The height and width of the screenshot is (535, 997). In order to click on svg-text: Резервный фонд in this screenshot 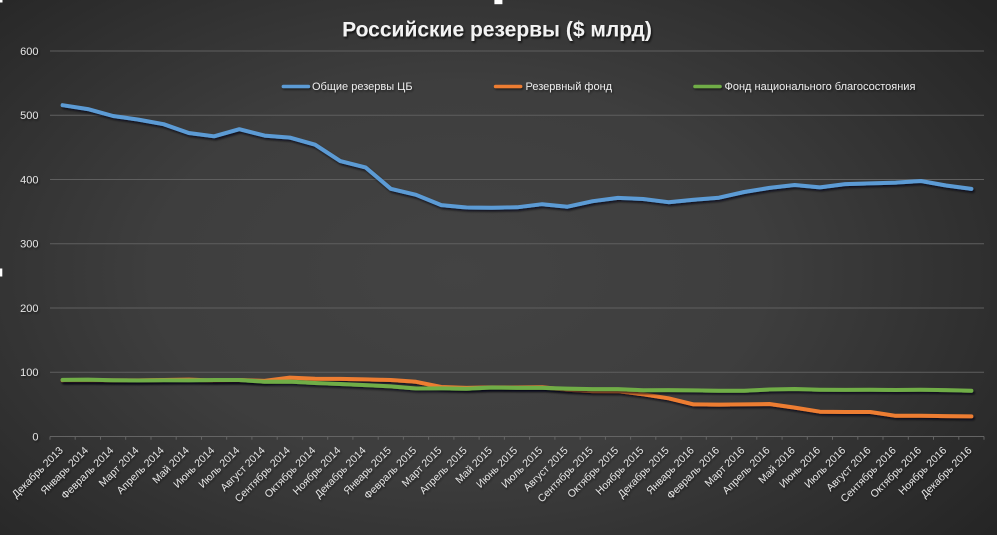, I will do `click(569, 87)`.